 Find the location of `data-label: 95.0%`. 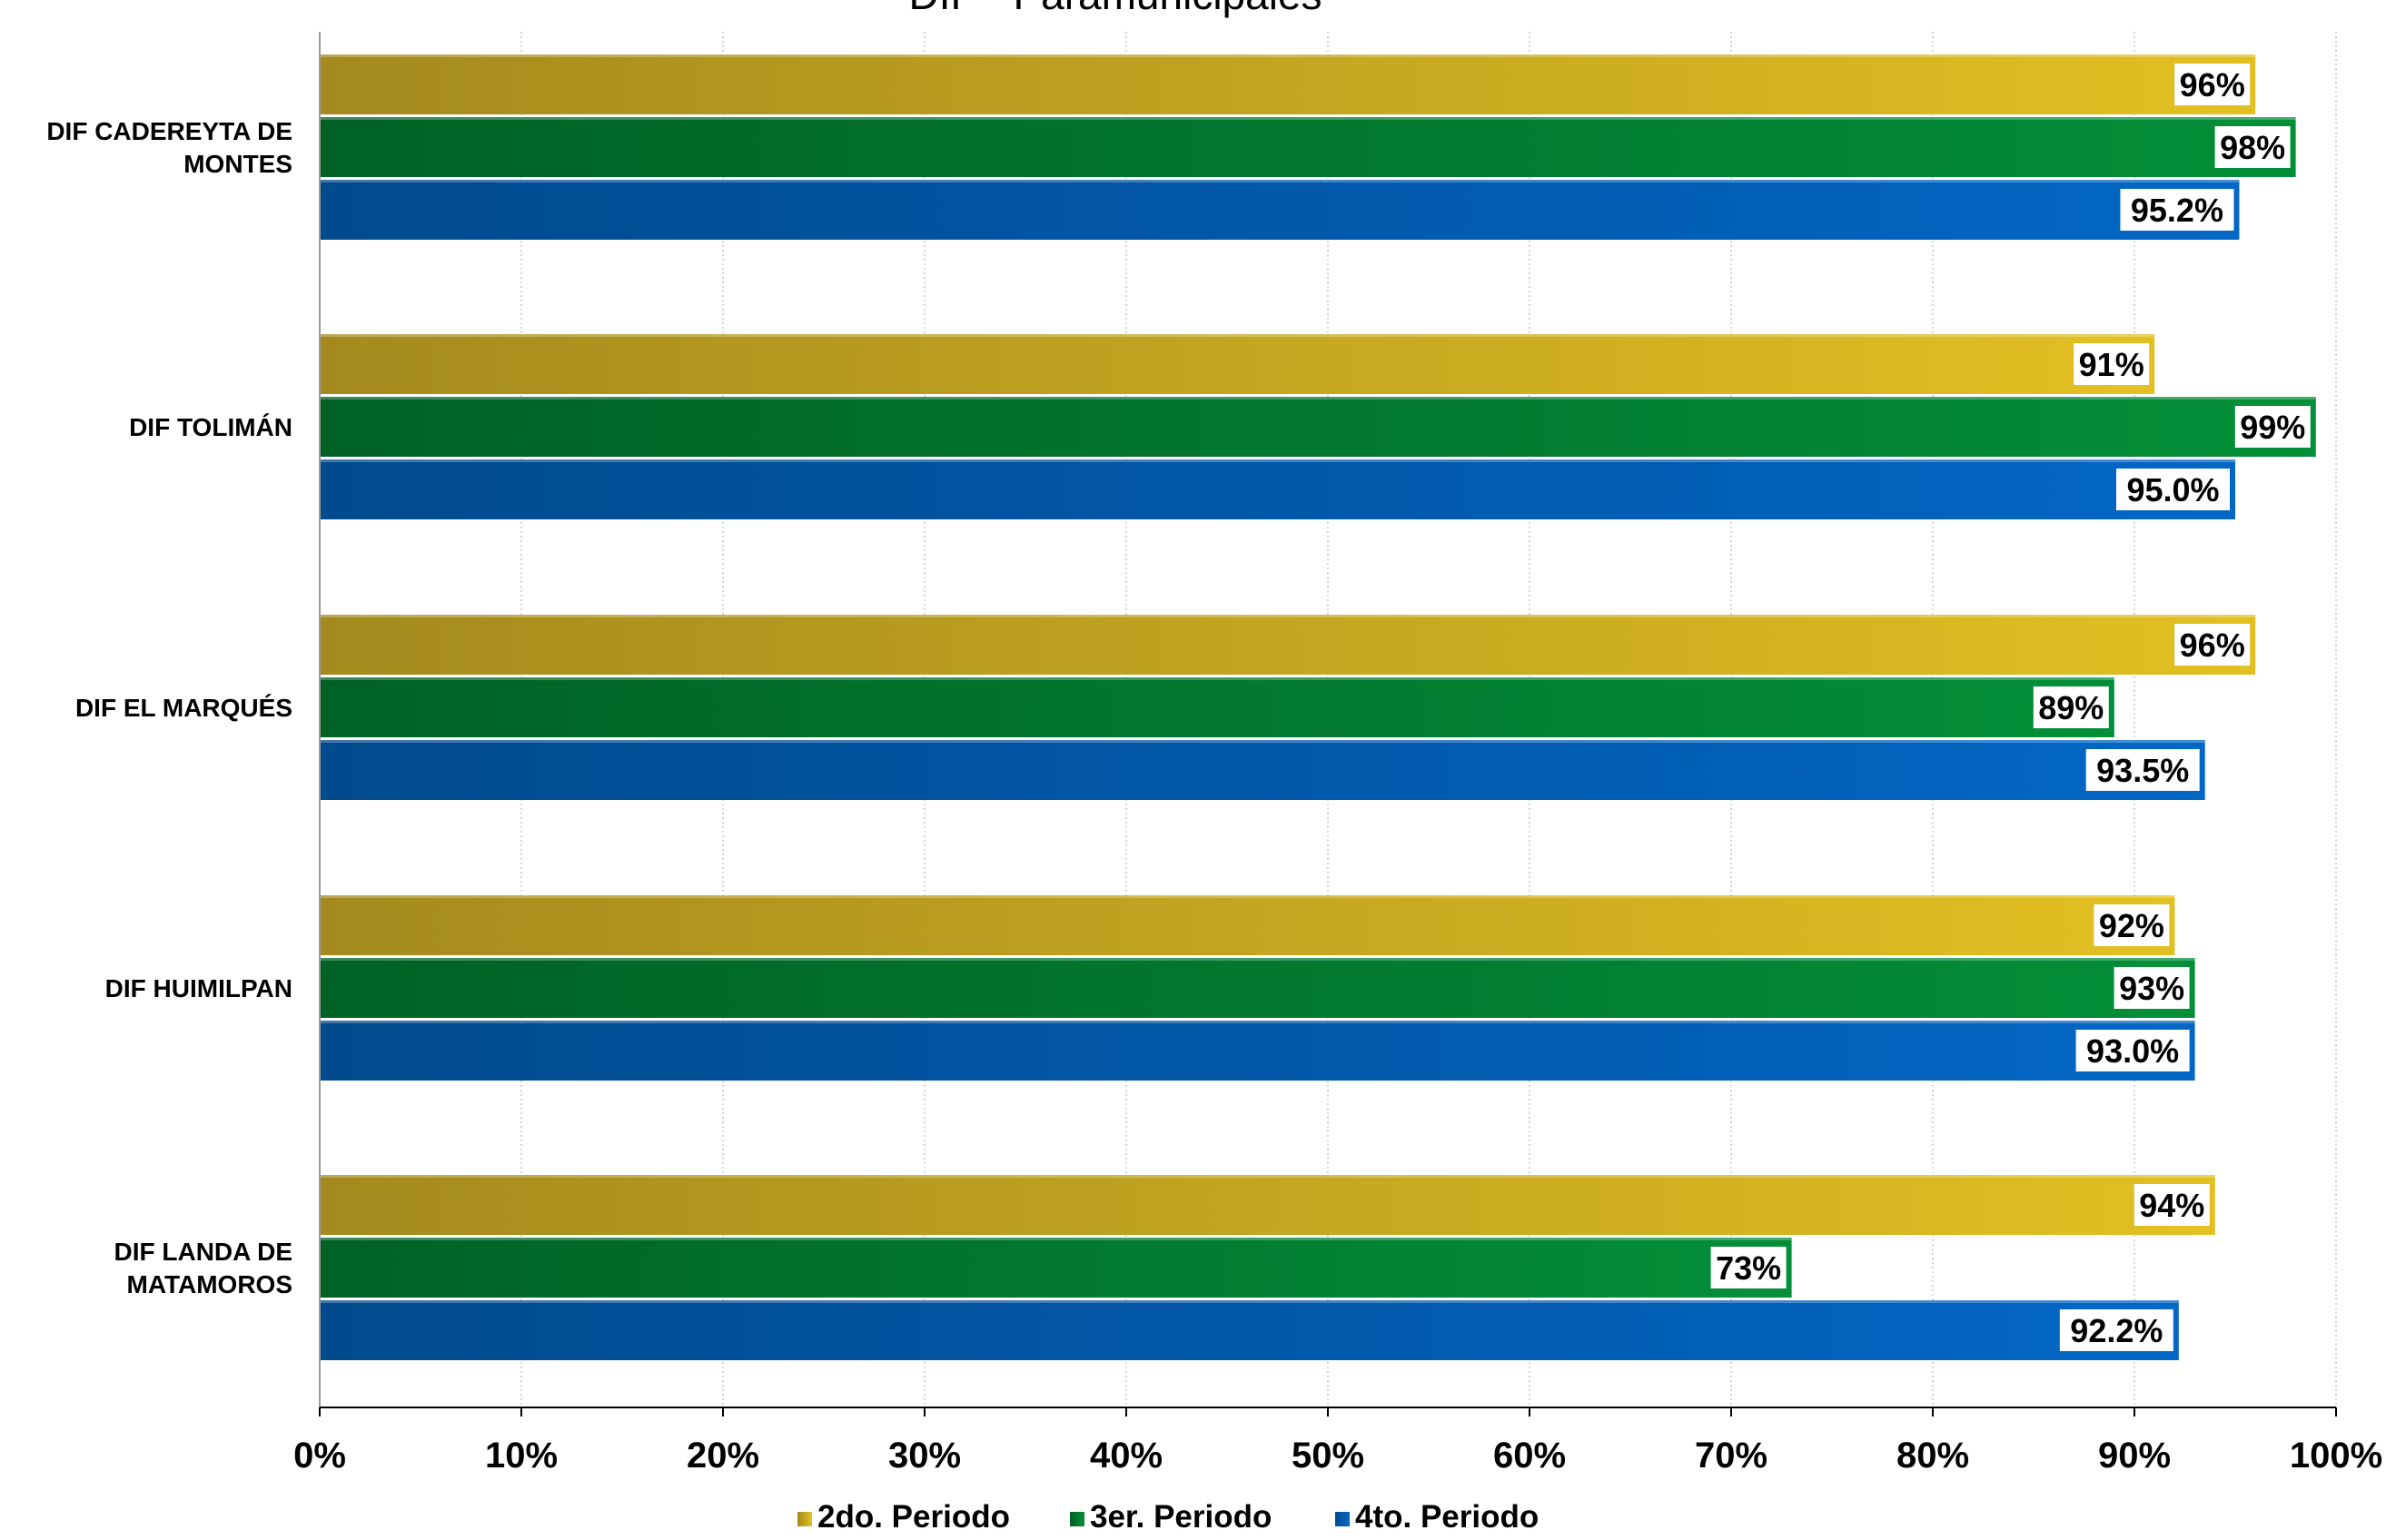

data-label: 95.0% is located at coordinates (2172, 490).